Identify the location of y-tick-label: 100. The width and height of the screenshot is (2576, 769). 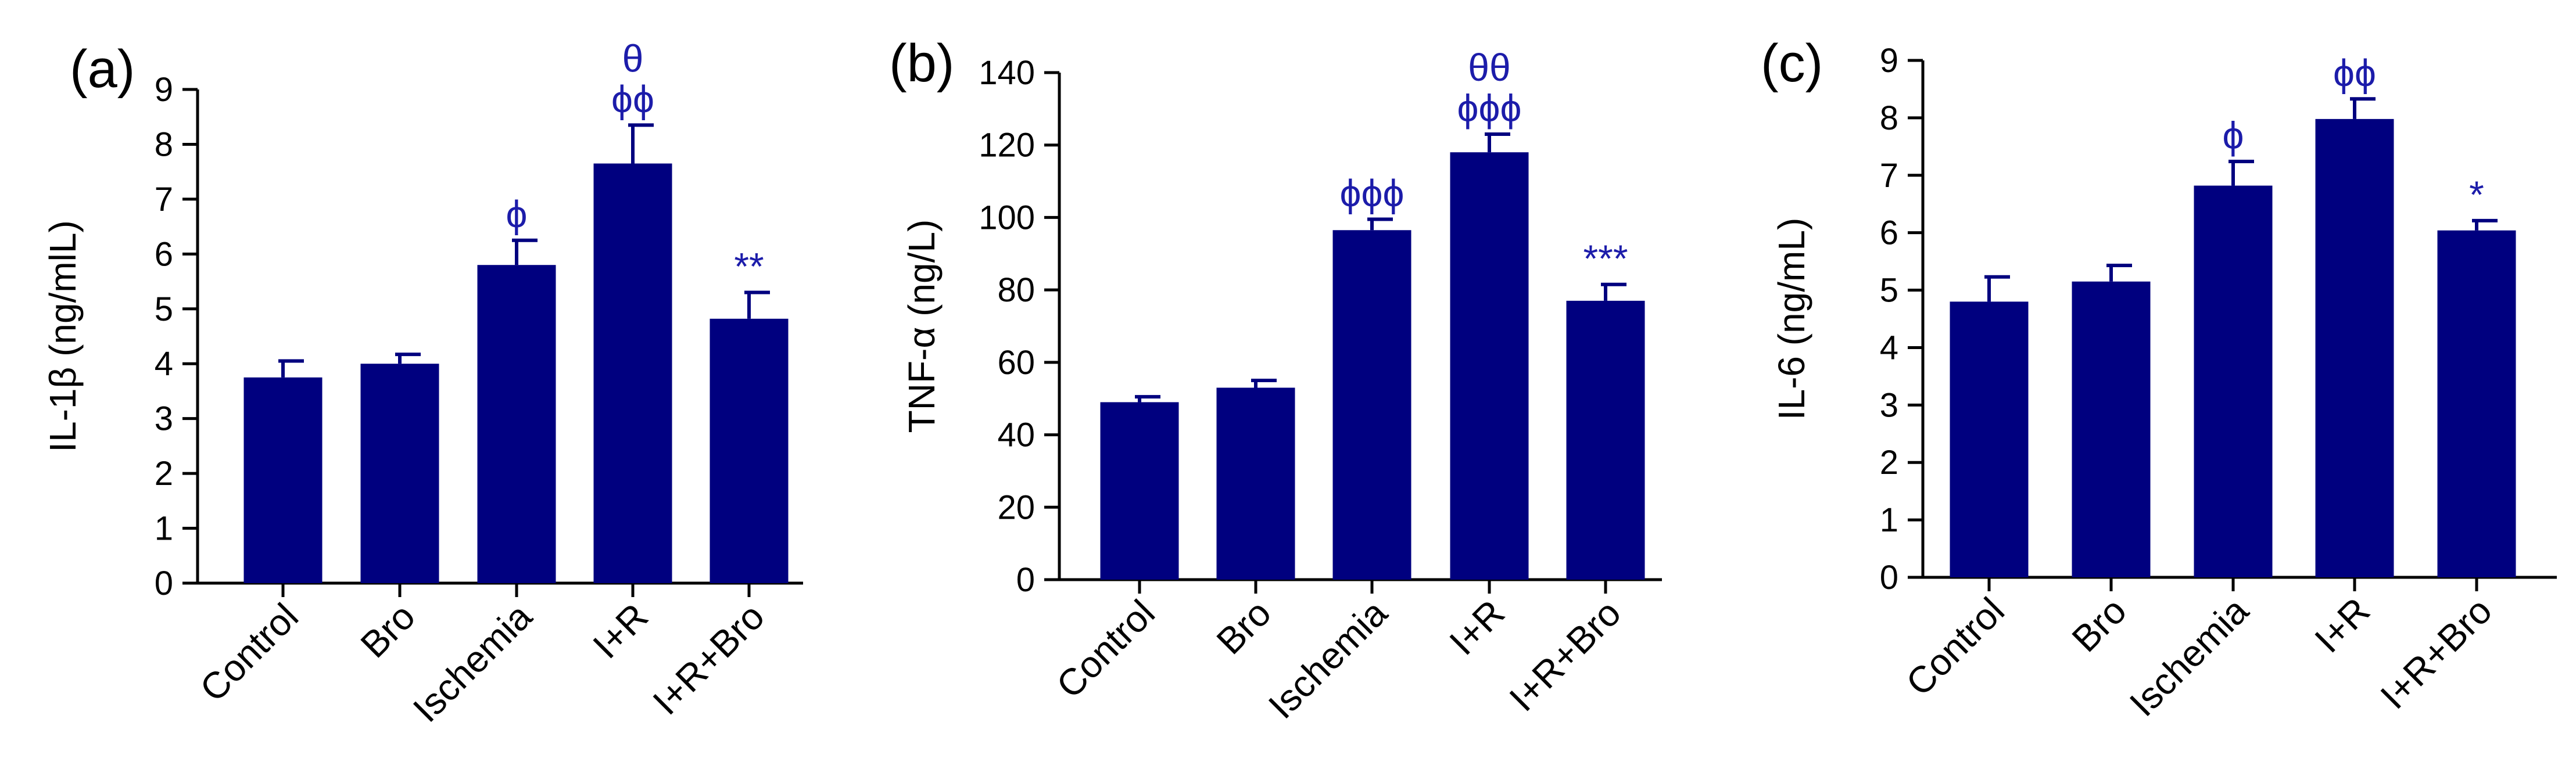
(1007, 217).